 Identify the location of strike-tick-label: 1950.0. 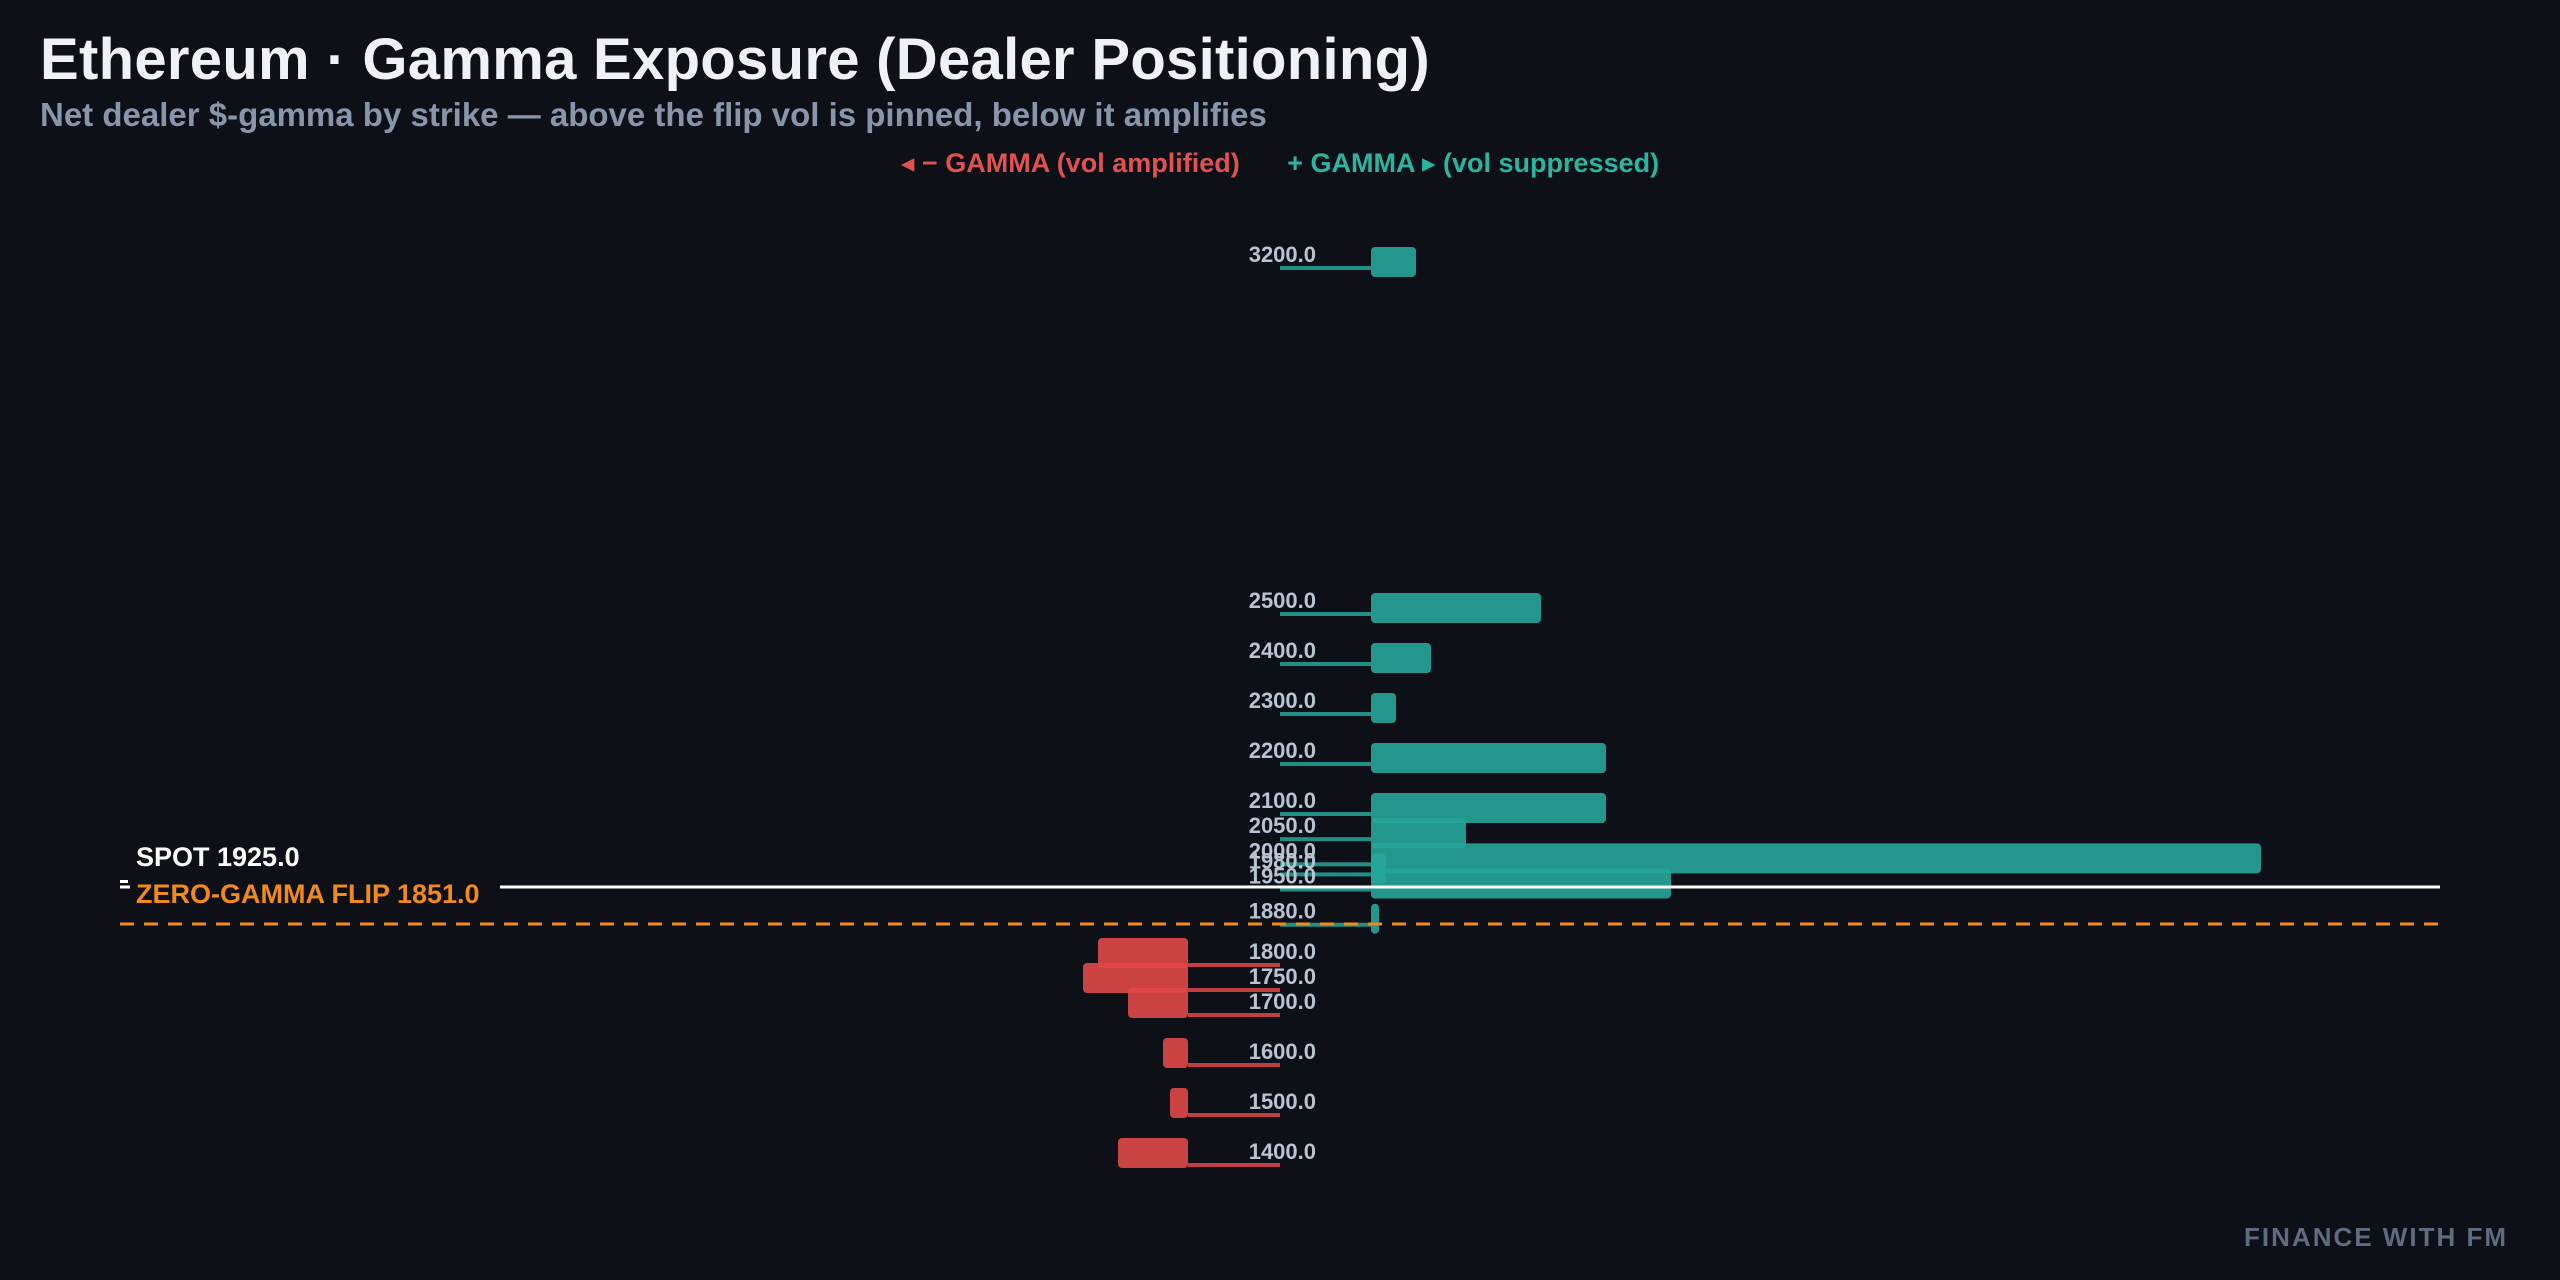
(1282, 876).